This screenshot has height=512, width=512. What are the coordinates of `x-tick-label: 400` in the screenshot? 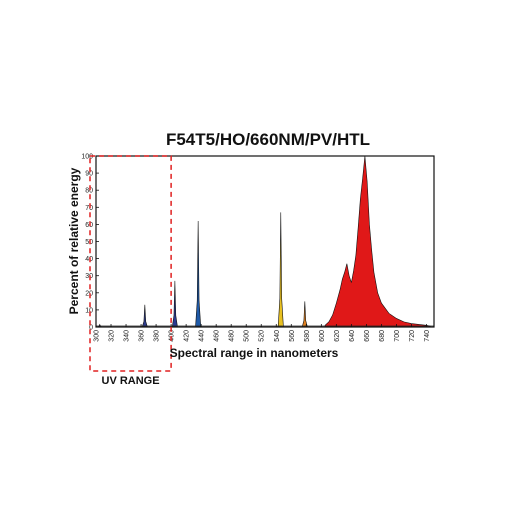 It's located at (172, 336).